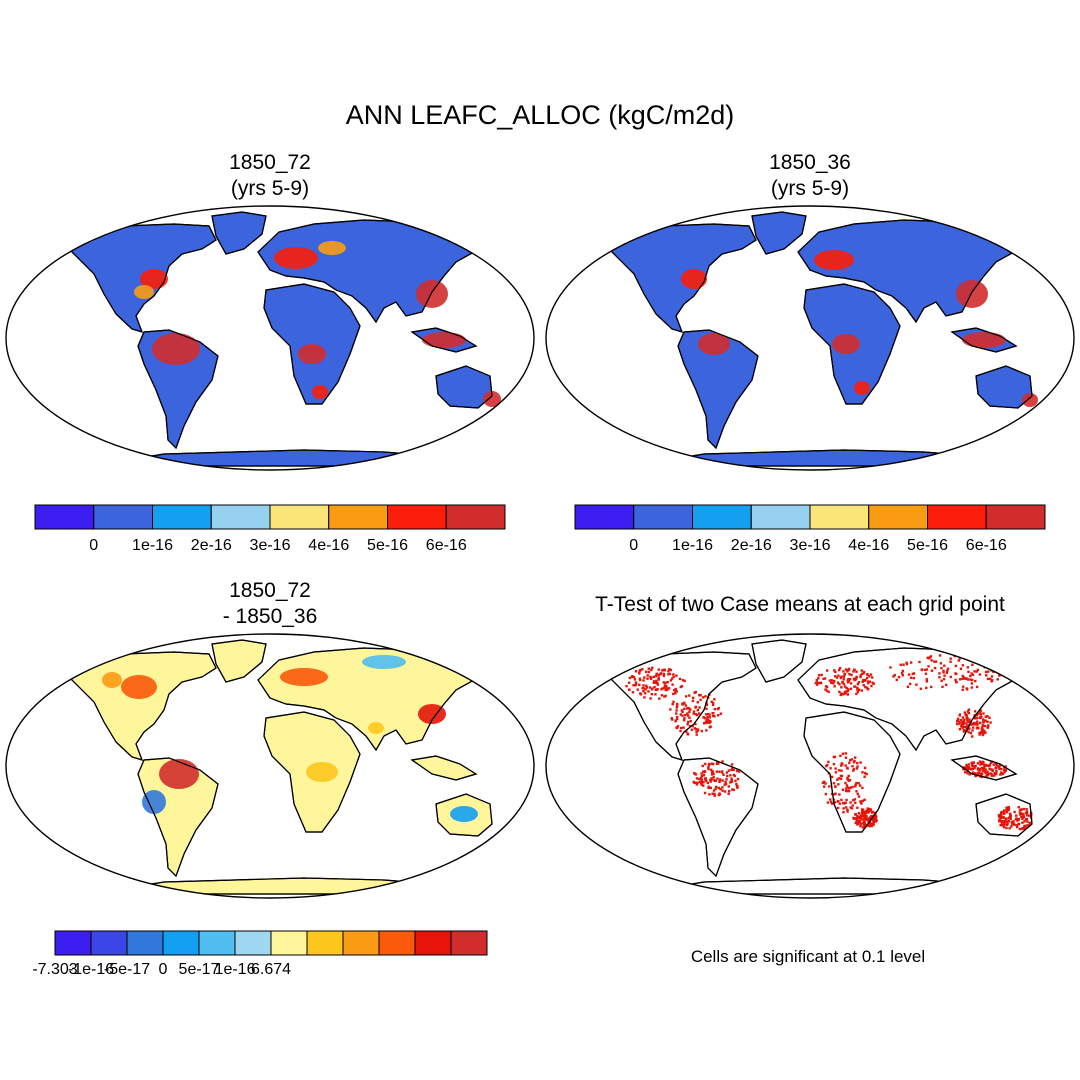  Describe the element at coordinates (810, 766) in the screenshot. I see `map-border` at that location.